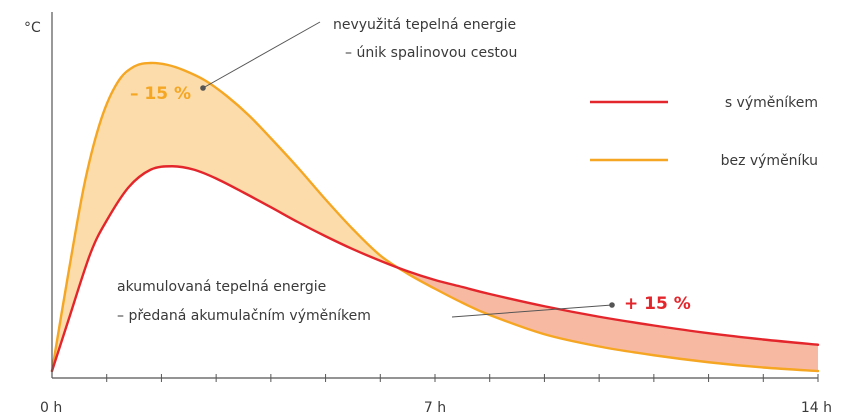  What do you see at coordinates (657, 304) in the screenshot?
I see `gain-percentage: + 15 %` at bounding box center [657, 304].